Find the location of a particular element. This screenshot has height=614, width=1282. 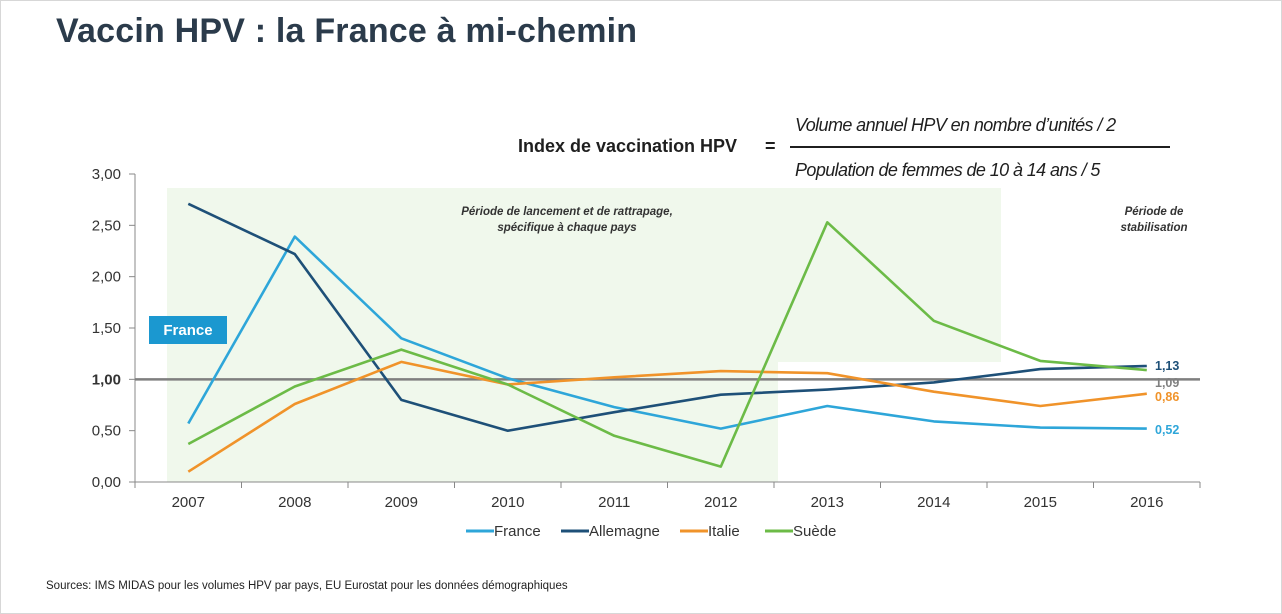

legend-label-allemagne: Allemagne is located at coordinates (624, 531).